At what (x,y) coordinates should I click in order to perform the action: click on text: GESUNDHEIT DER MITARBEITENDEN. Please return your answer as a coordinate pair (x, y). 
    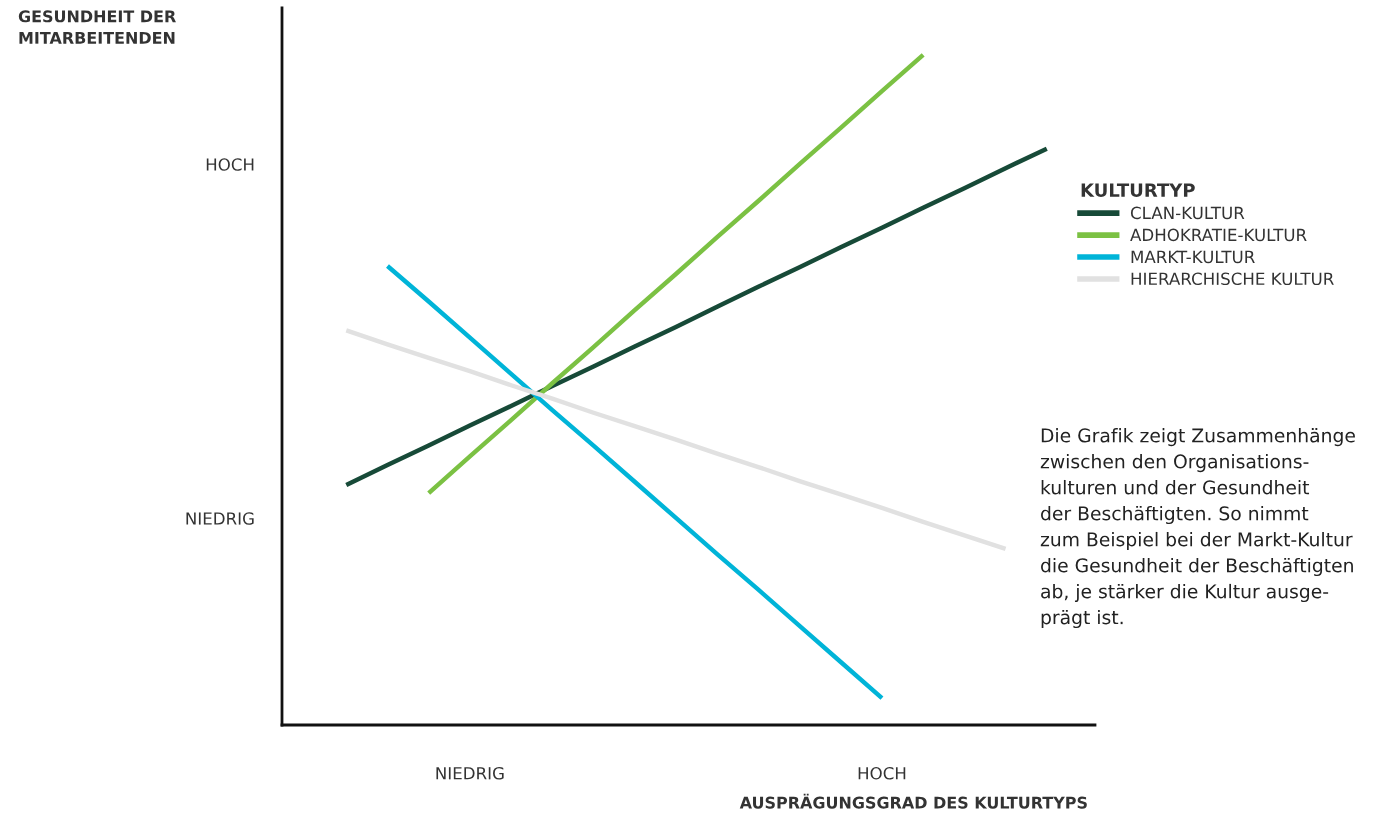
    Looking at the image, I should click on (97, 27).